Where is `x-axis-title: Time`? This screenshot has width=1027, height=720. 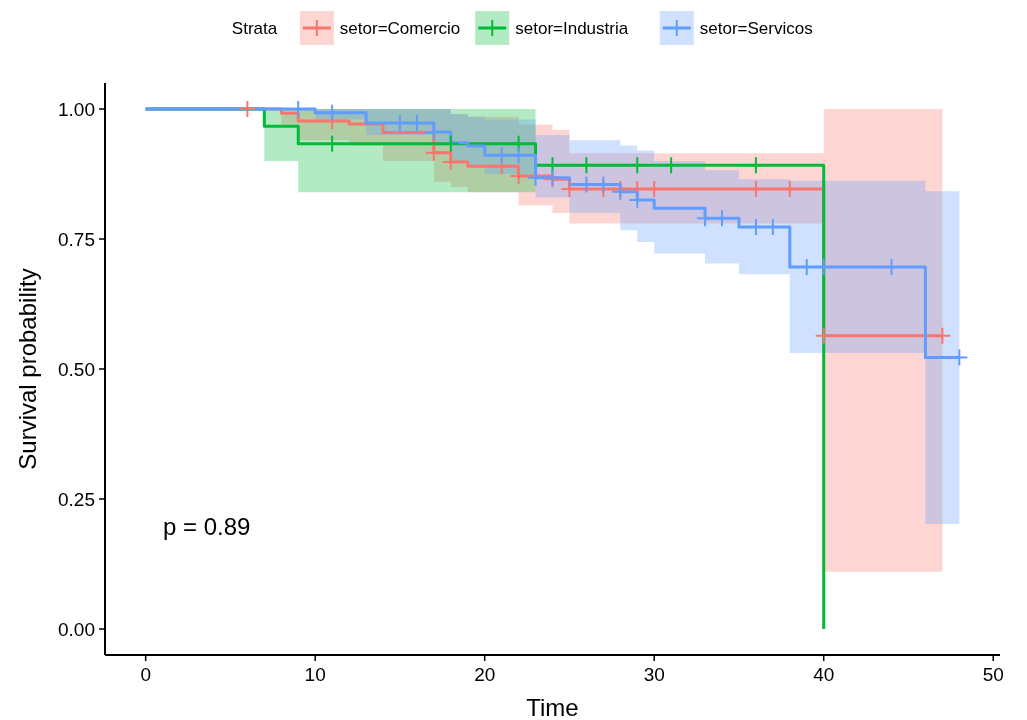 x-axis-title: Time is located at coordinates (552, 707).